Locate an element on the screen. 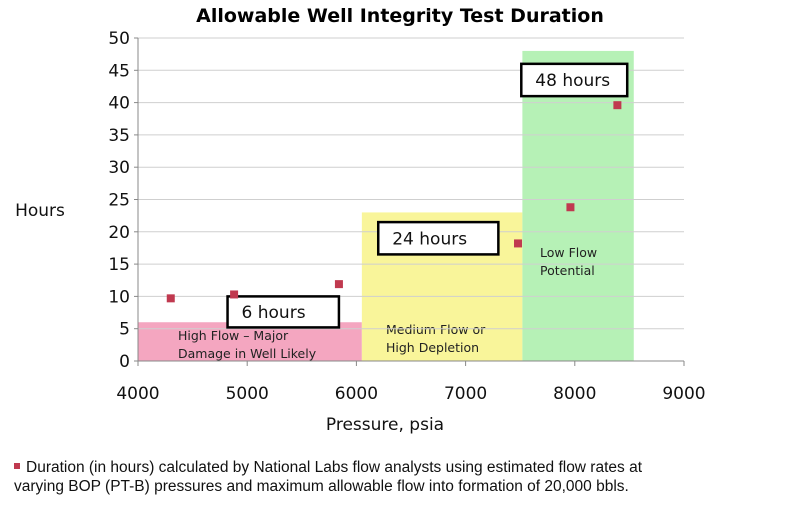  x-axis-label: Pressure, psia is located at coordinates (385, 425).